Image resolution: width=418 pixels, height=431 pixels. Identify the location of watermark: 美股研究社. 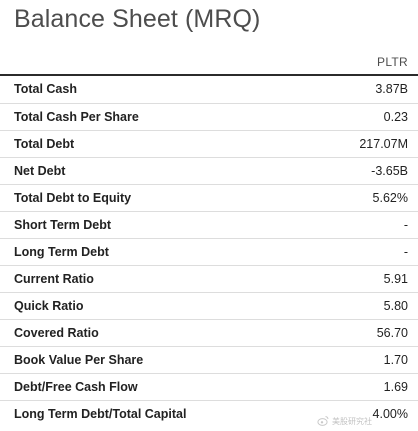
(344, 421).